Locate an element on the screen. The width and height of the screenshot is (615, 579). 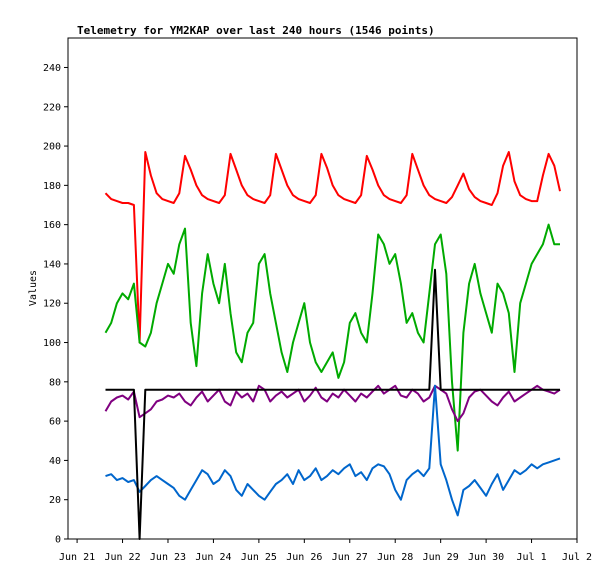
y-tick-label: 20 is located at coordinates (55, 500).